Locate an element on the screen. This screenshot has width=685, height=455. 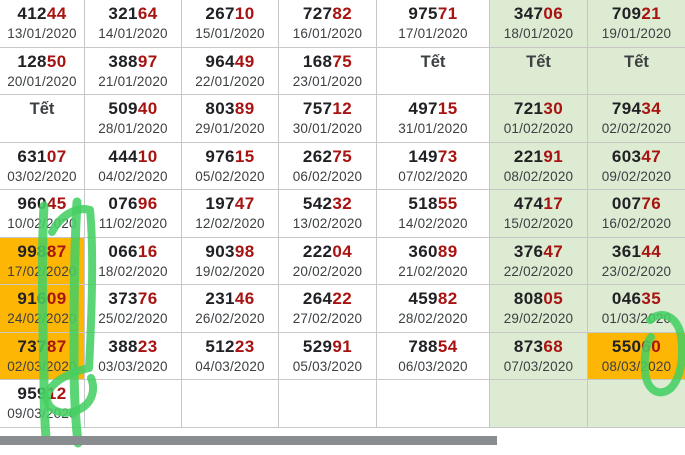
draw-number-black-digits: 168 is located at coordinates (317, 61).